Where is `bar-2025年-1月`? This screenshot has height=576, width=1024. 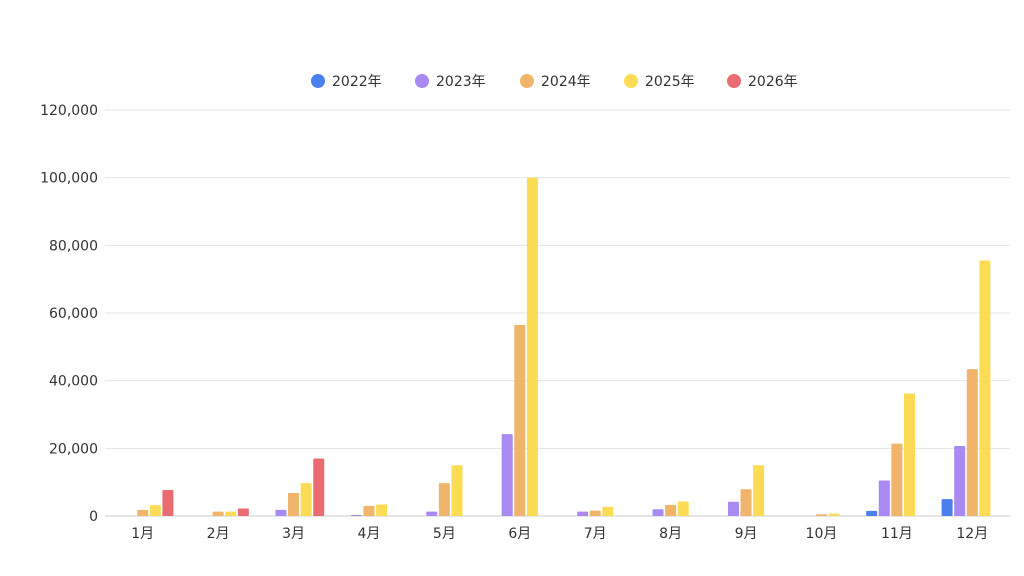 bar-2025年-1月 is located at coordinates (155, 510).